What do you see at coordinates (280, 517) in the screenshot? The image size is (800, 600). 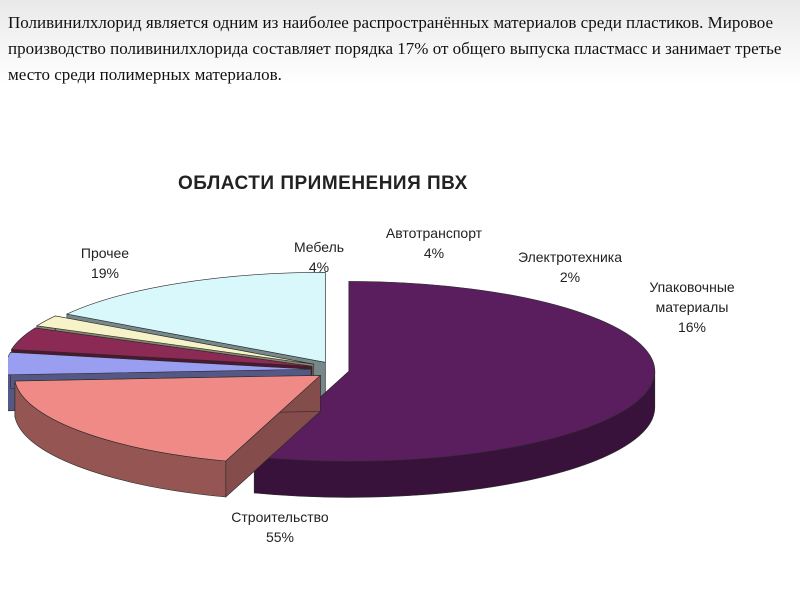 I see `slice-label-text: Строительство` at bounding box center [280, 517].